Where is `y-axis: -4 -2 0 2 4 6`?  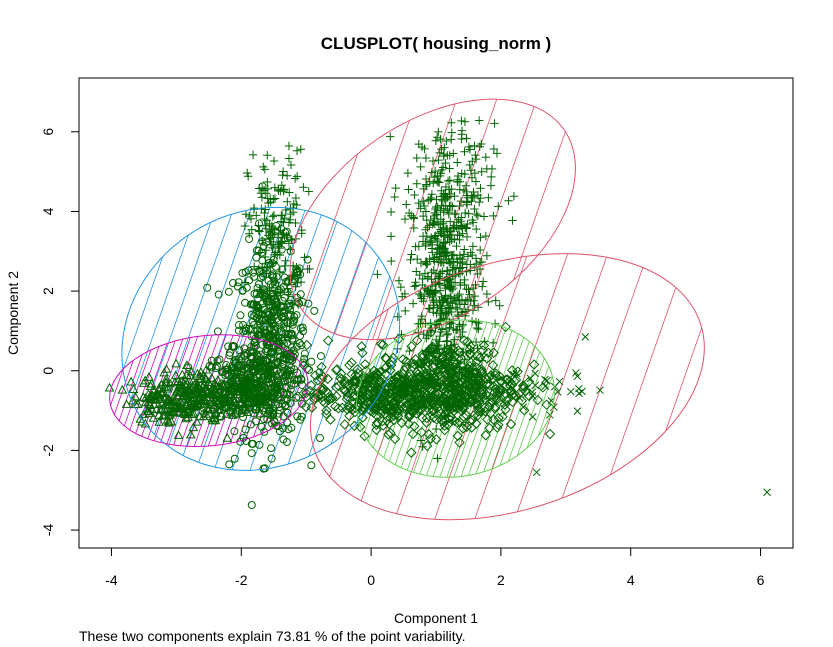
y-axis: -4 -2 0 2 4 6 is located at coordinates (60, 332).